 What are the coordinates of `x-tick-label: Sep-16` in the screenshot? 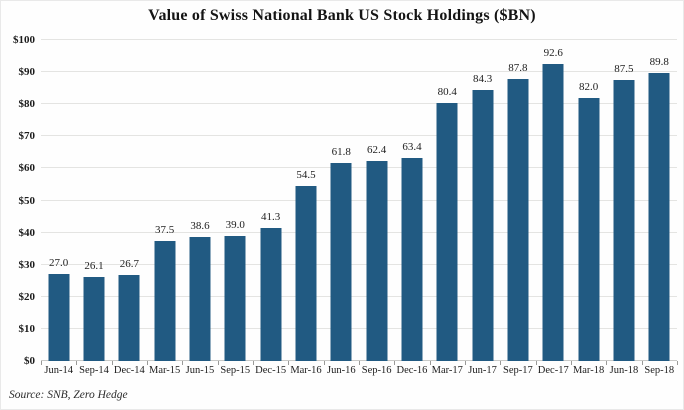 It's located at (376, 370).